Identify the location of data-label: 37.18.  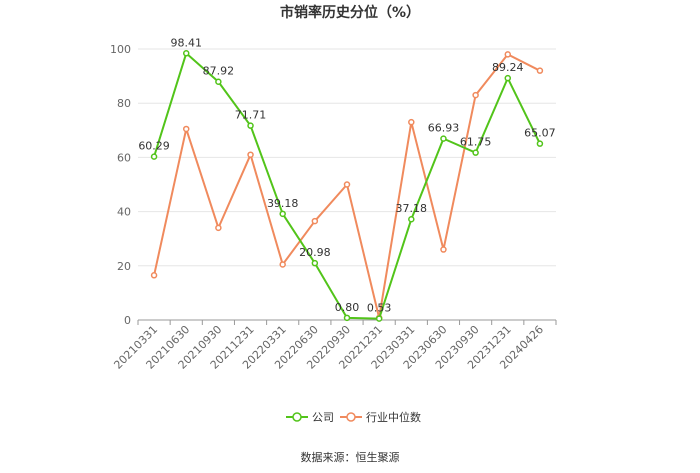
(412, 208).